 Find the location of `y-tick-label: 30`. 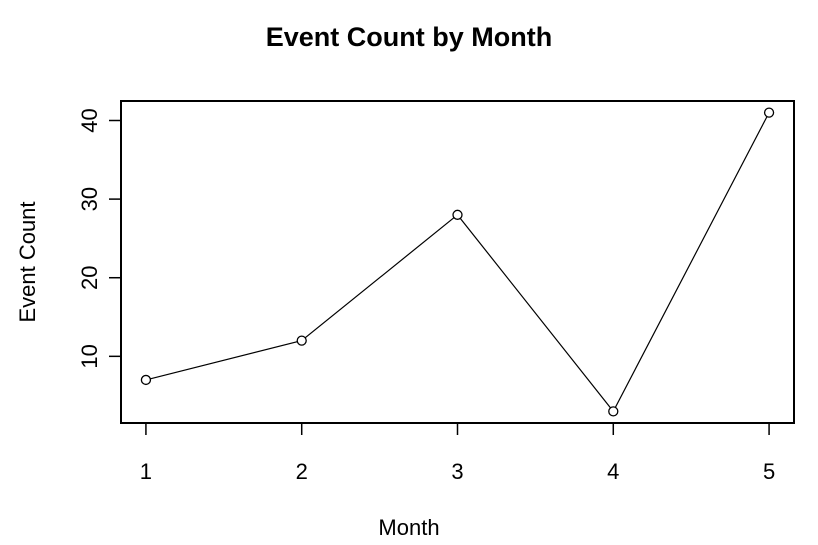

y-tick-label: 30 is located at coordinates (89, 199).